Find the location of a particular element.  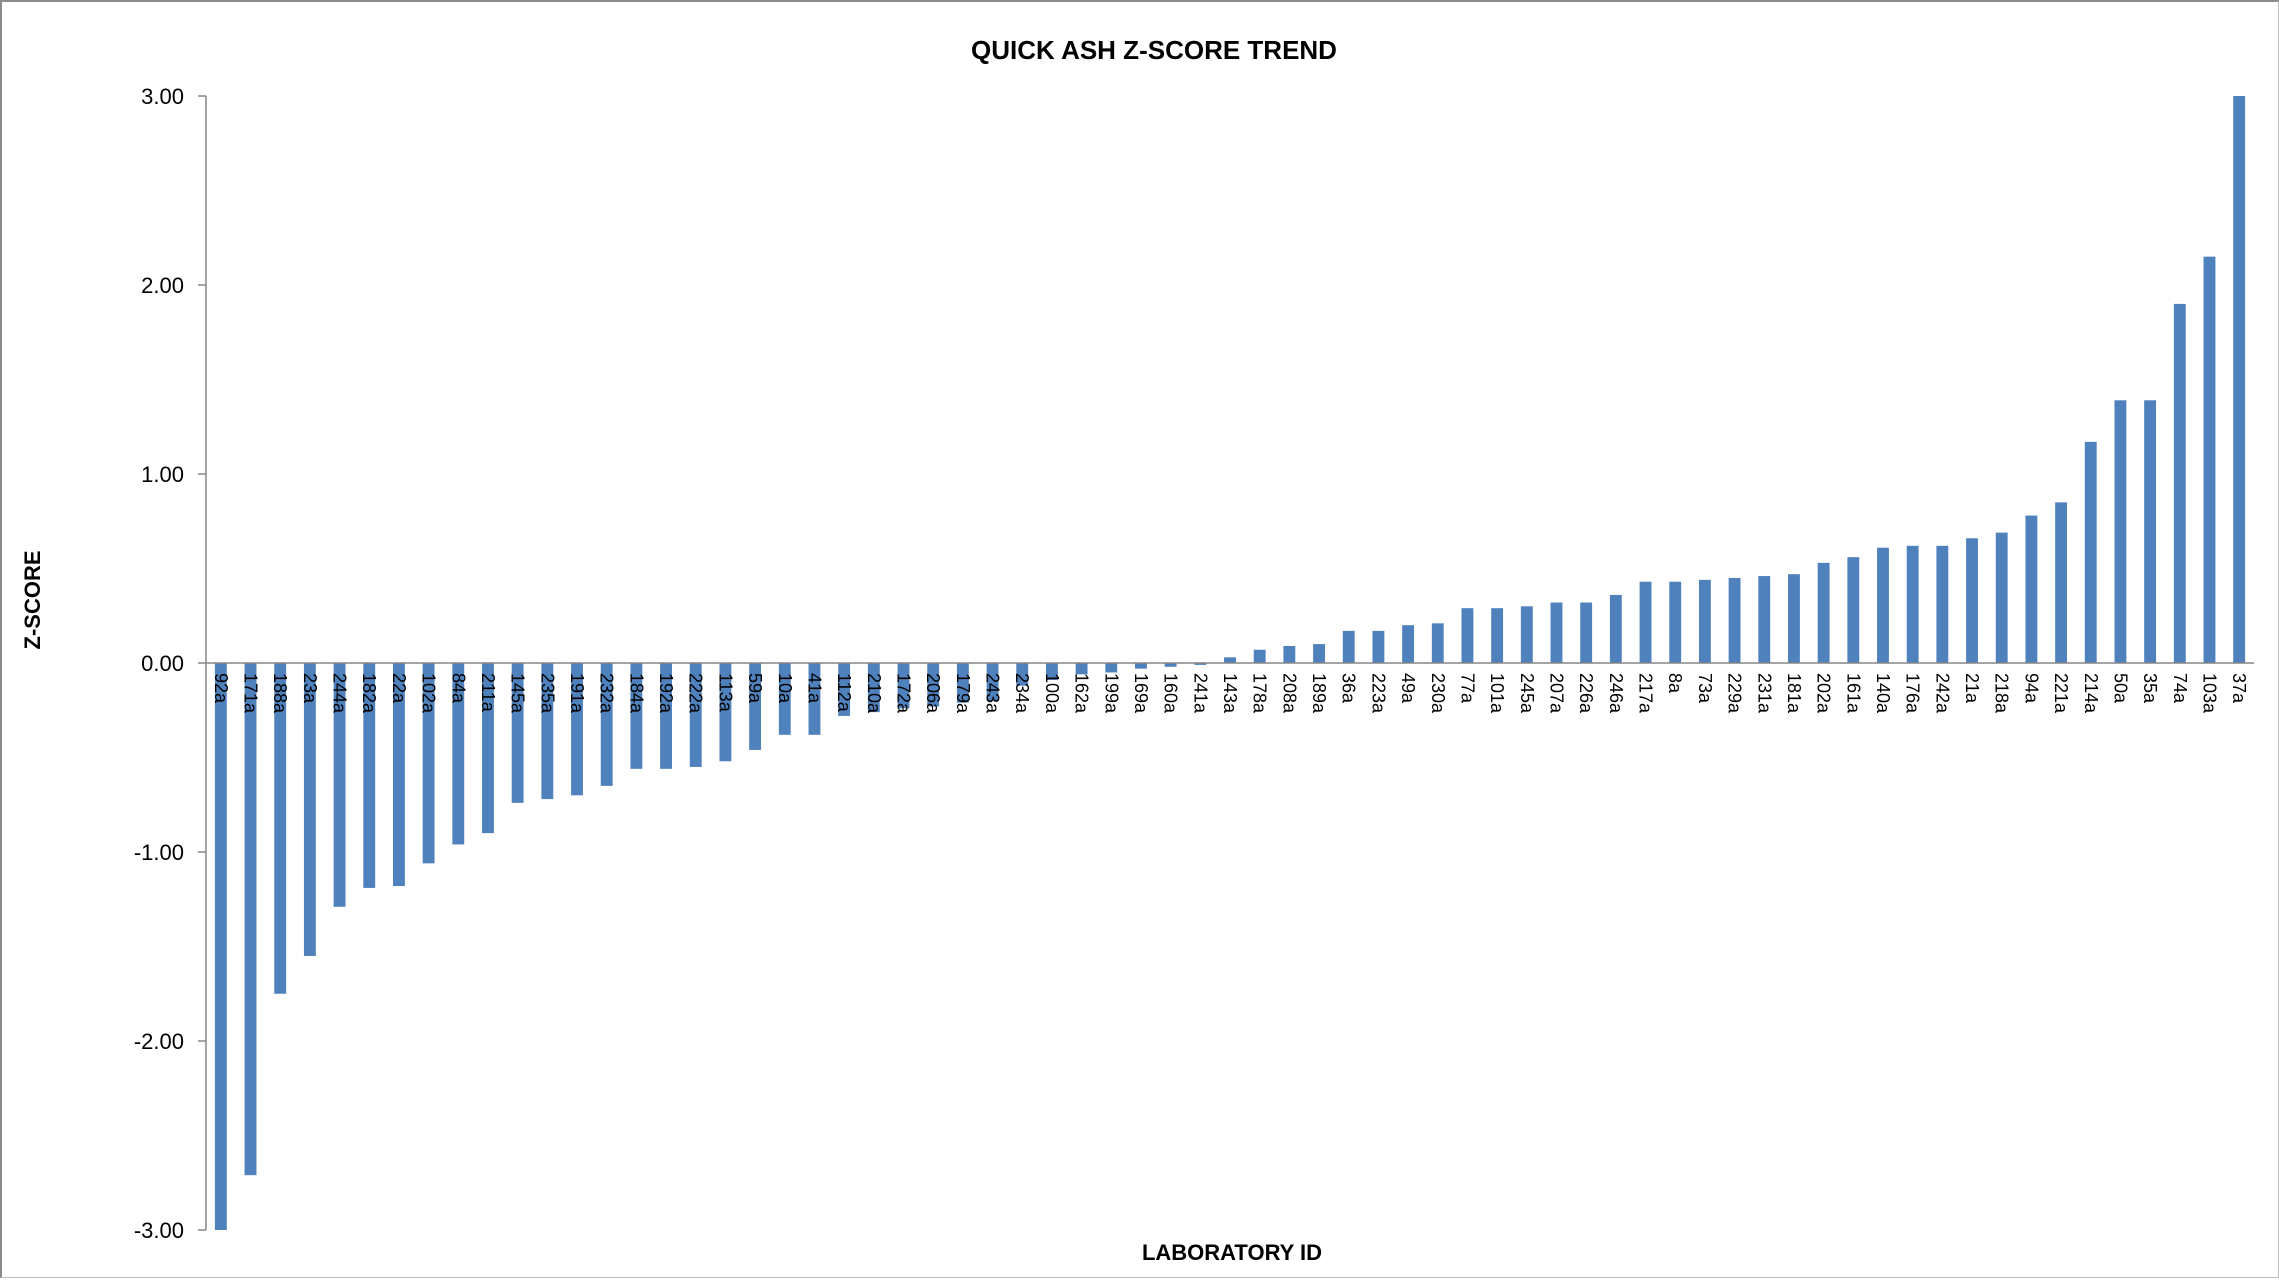

bar-162a is located at coordinates (1081, 669).